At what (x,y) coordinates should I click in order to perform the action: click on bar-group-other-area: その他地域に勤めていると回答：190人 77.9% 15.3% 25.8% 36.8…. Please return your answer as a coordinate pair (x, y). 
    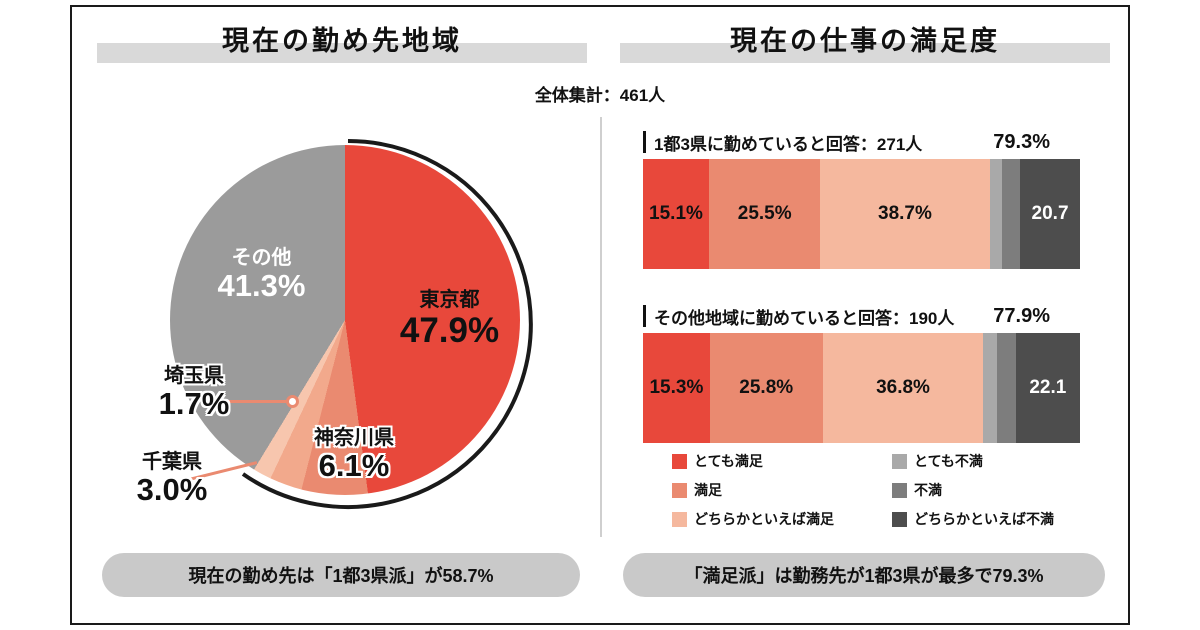
    Looking at the image, I should click on (861, 373).